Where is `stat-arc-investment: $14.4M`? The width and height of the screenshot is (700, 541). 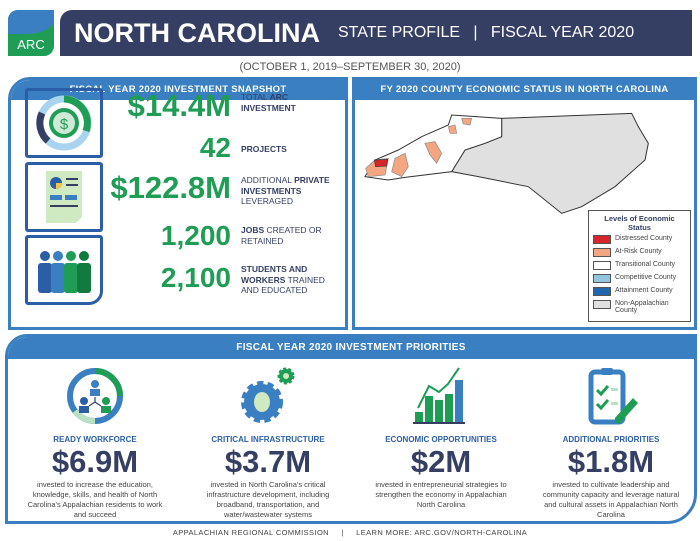
stat-arc-investment: $14.4M is located at coordinates (121, 108).